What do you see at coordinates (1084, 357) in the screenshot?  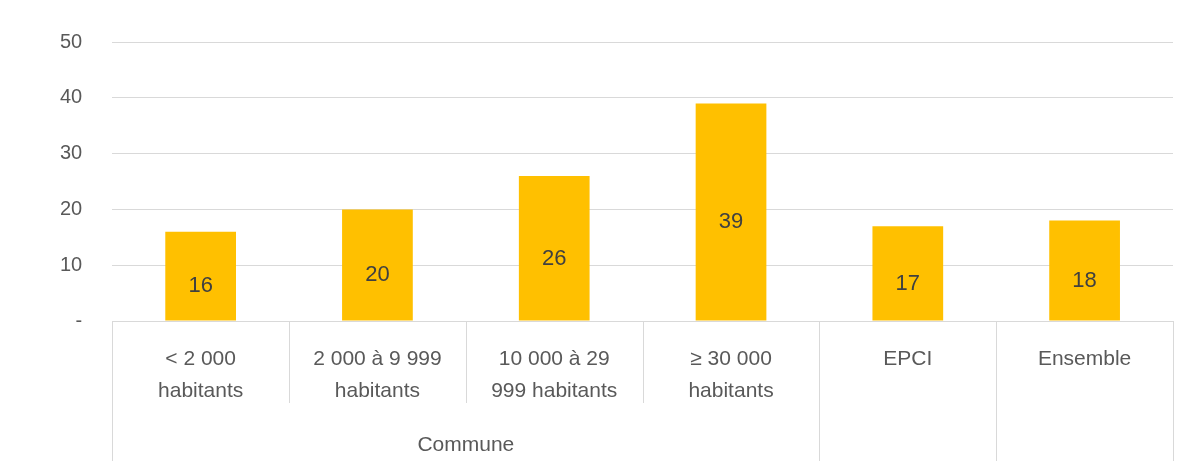 I see `x-tick-label: Ensemble` at bounding box center [1084, 357].